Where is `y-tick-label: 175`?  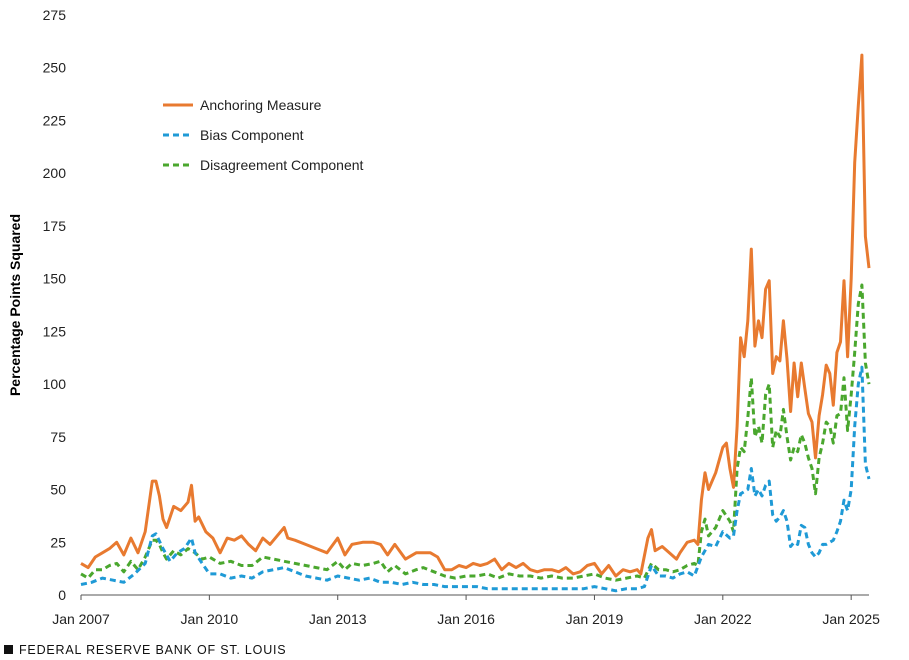
y-tick-label: 175 is located at coordinates (55, 226).